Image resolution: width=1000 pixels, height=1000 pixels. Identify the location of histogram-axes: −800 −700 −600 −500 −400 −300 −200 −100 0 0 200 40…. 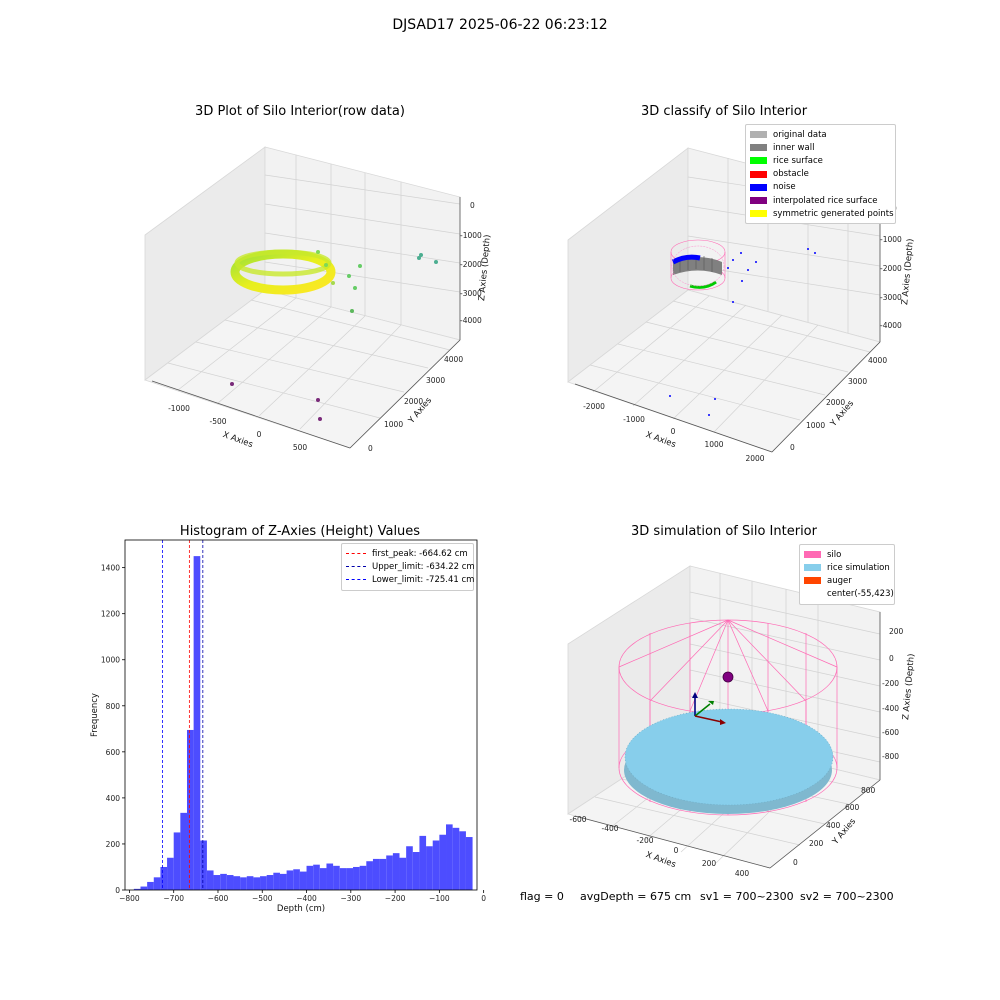
(288, 726).